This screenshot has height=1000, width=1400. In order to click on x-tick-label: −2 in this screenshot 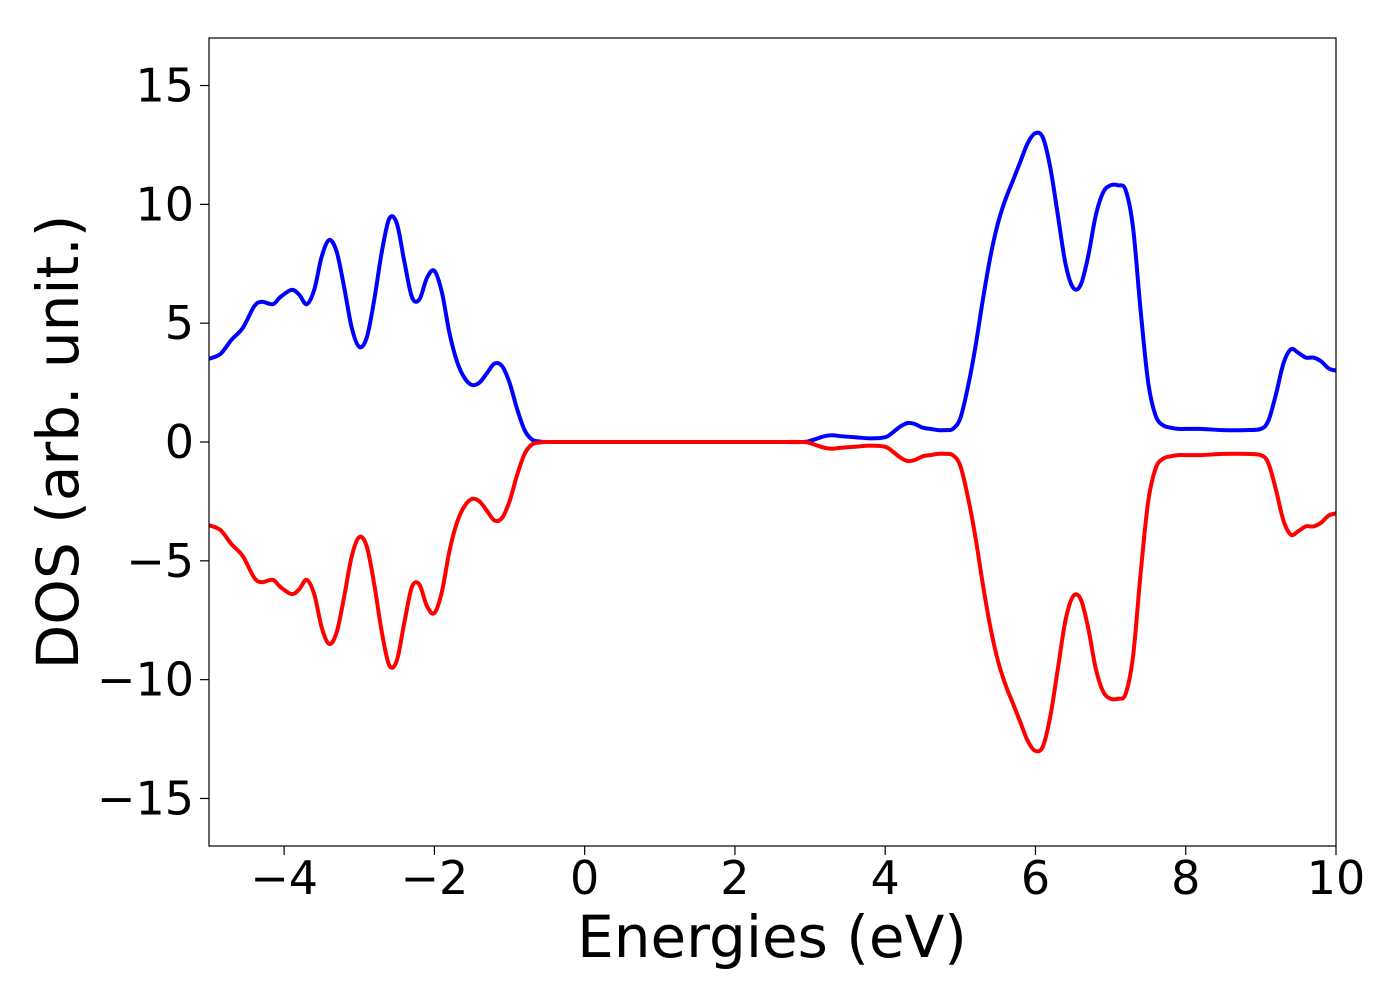, I will do `click(434, 878)`.